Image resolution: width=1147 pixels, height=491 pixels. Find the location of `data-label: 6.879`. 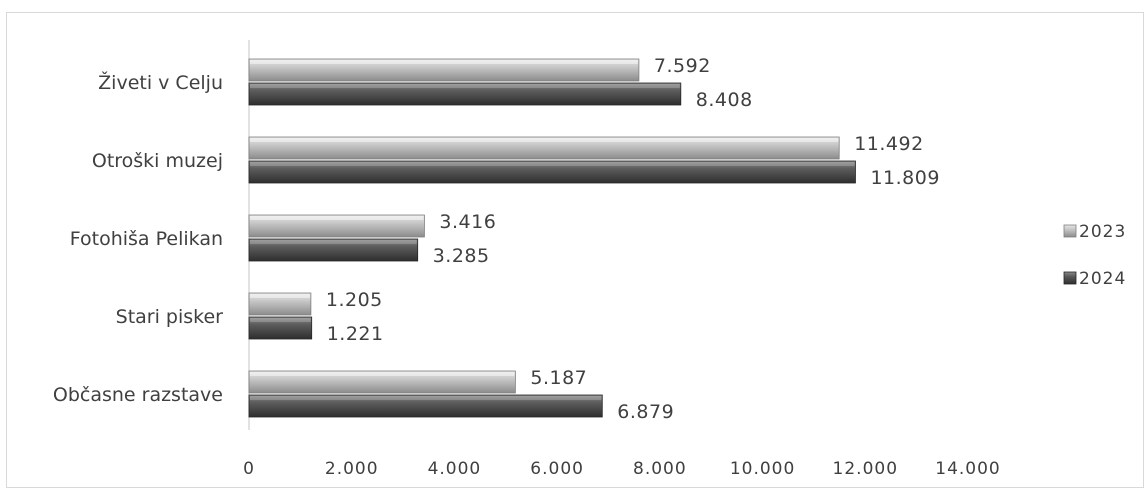

data-label: 6.879 is located at coordinates (645, 412).